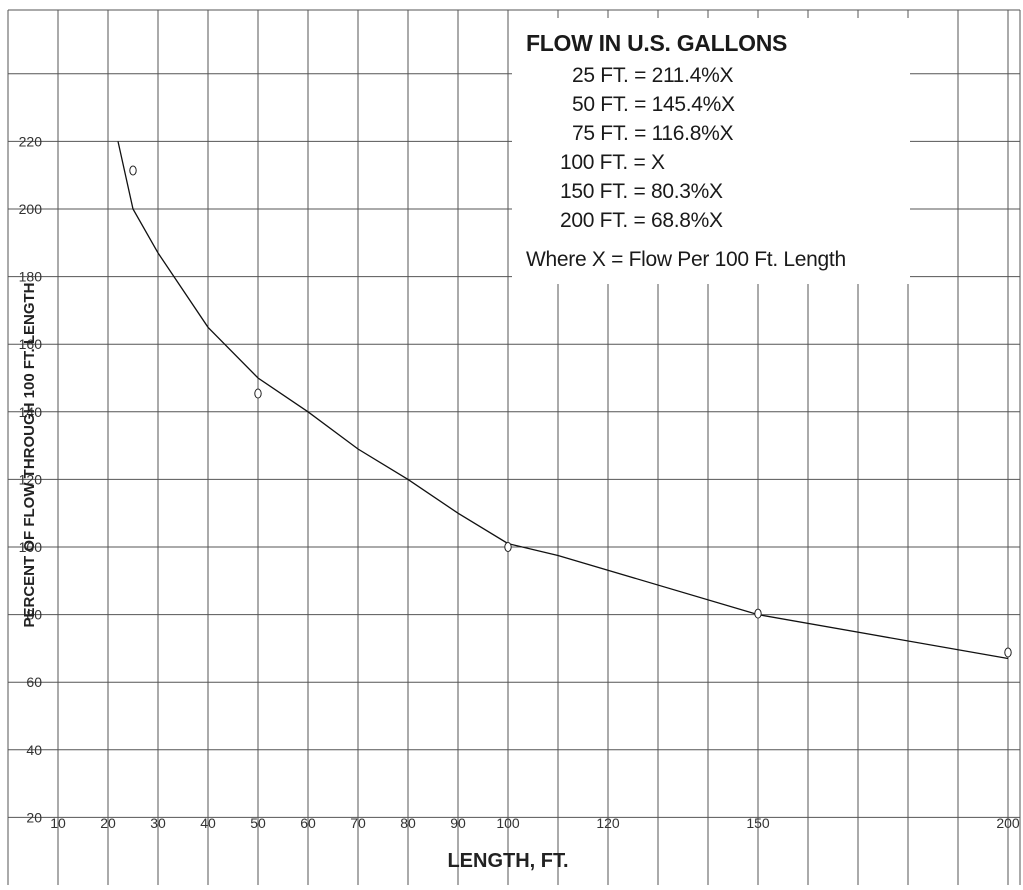 Image resolution: width=1023 pixels, height=890 pixels. I want to click on x-tick-label: 50, so click(258, 823).